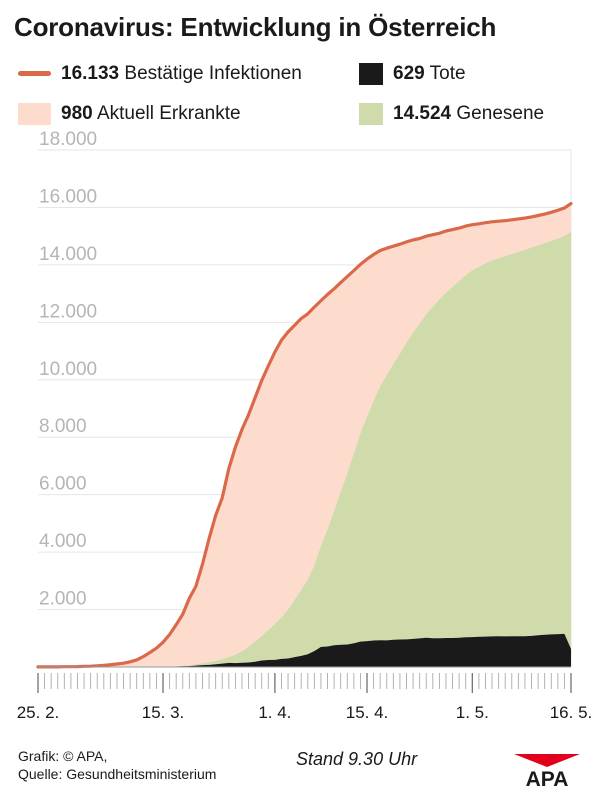 This screenshot has height=800, width=597. I want to click on legend-label: Tote, so click(447, 74).